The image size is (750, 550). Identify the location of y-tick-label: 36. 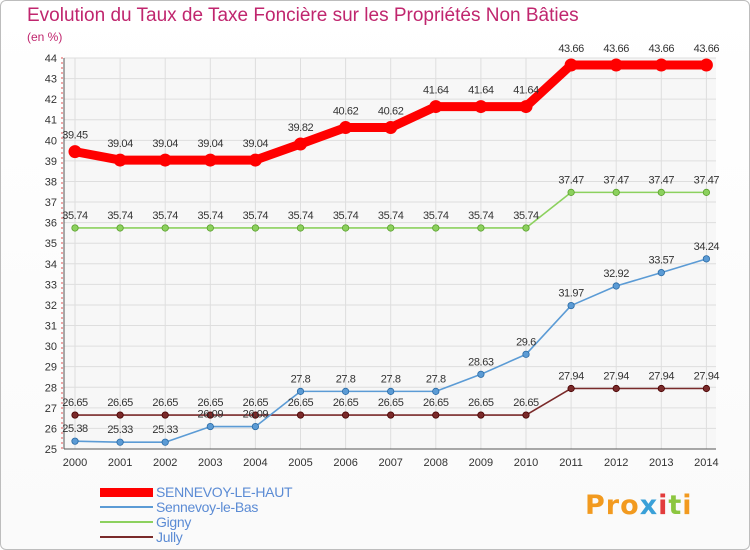
(51, 224).